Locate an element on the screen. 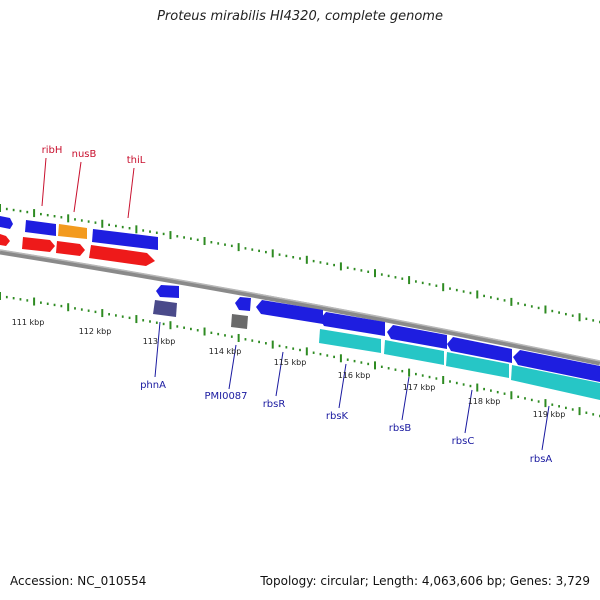 The width and height of the screenshot is (600, 600). gene-label-pmi0087: PMI0087 is located at coordinates (225, 396).